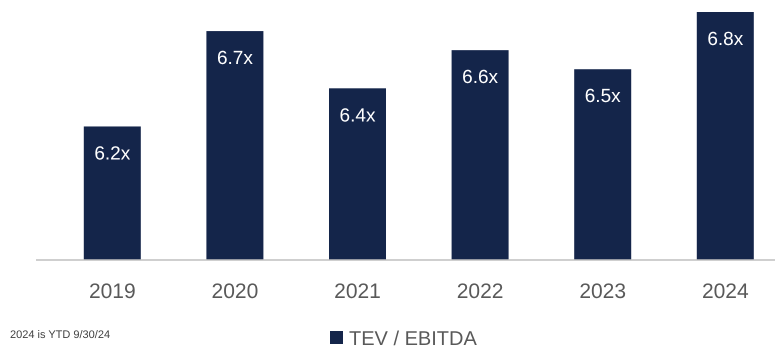 The width and height of the screenshot is (780, 361). Describe the element at coordinates (358, 115) in the screenshot. I see `data-label: 6.4x` at that location.